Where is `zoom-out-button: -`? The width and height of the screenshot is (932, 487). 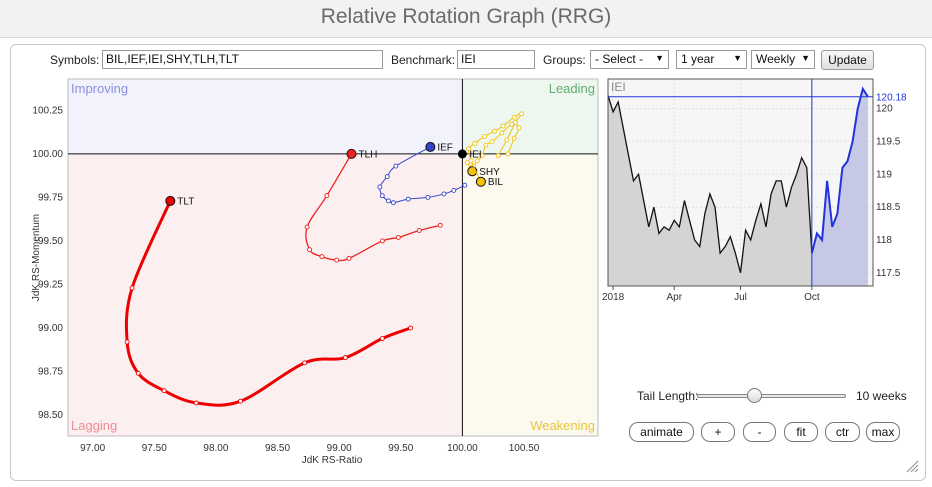
zoom-out-button: - is located at coordinates (759, 432).